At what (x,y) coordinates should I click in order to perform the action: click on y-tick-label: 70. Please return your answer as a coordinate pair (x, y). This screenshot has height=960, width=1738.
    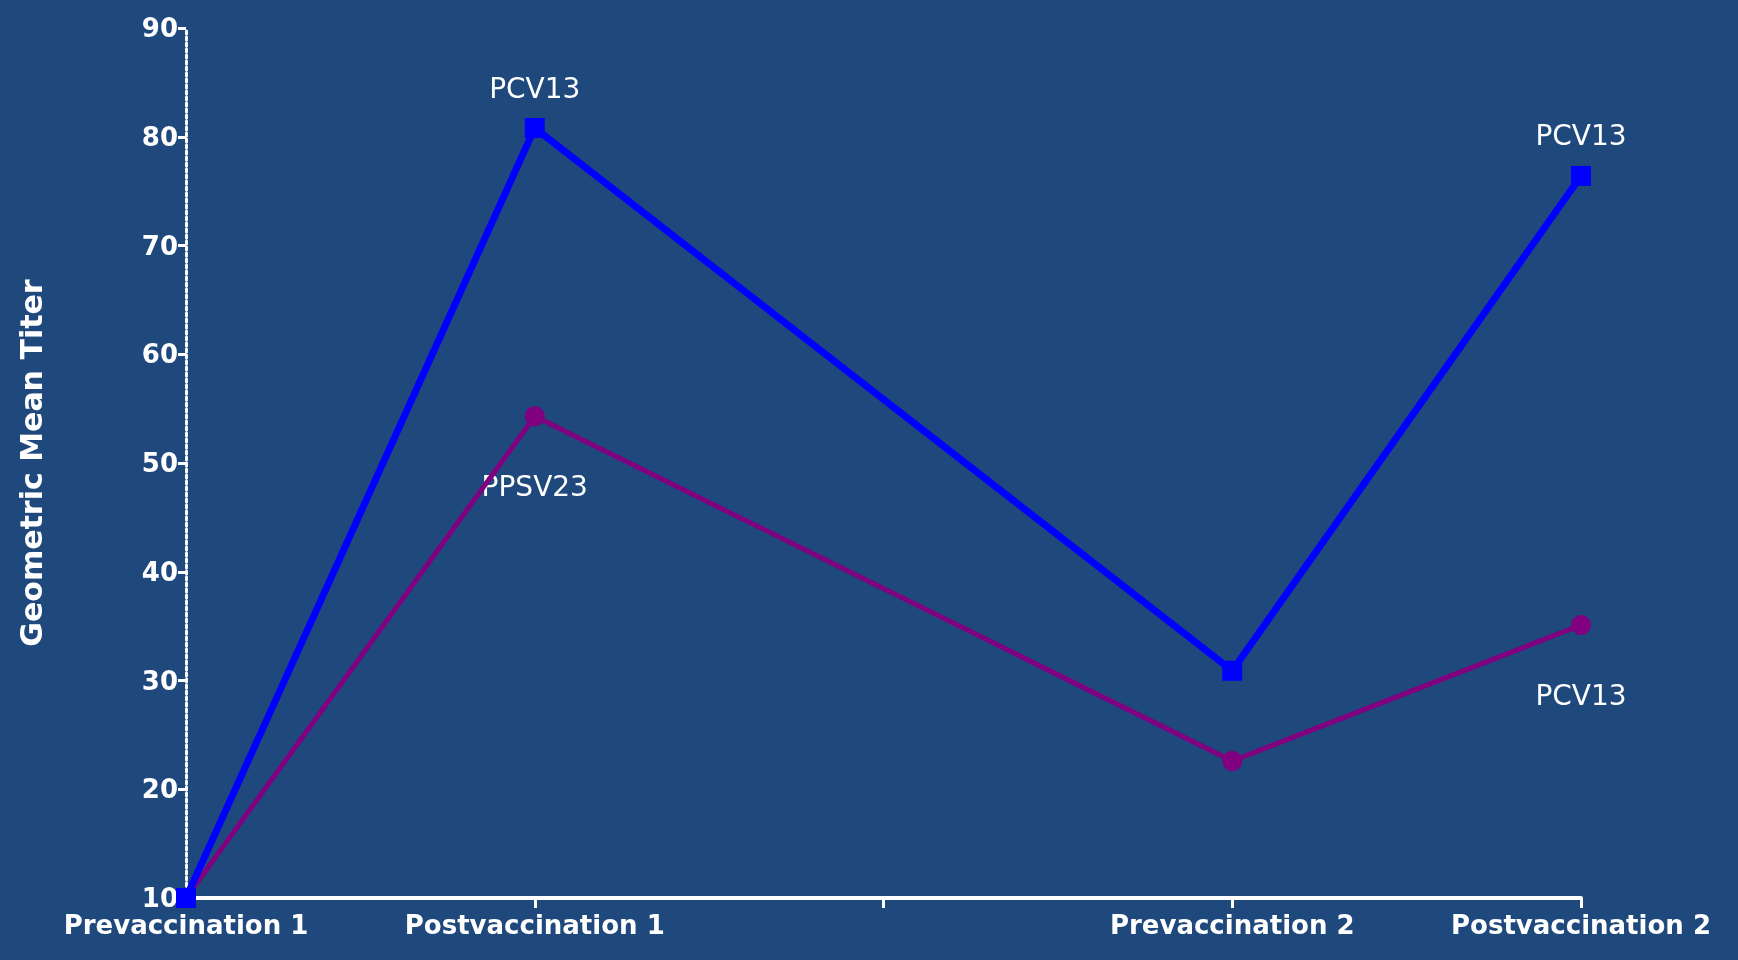
    Looking at the image, I should click on (159, 245).